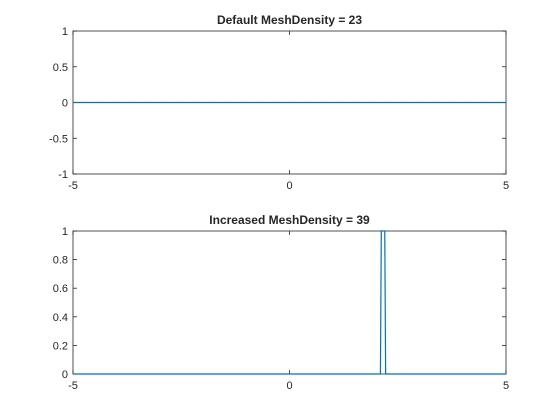 This screenshot has width=560, height=420. Describe the element at coordinates (60, 261) in the screenshot. I see `y-tick-label-bottom-4: 0.8` at that location.